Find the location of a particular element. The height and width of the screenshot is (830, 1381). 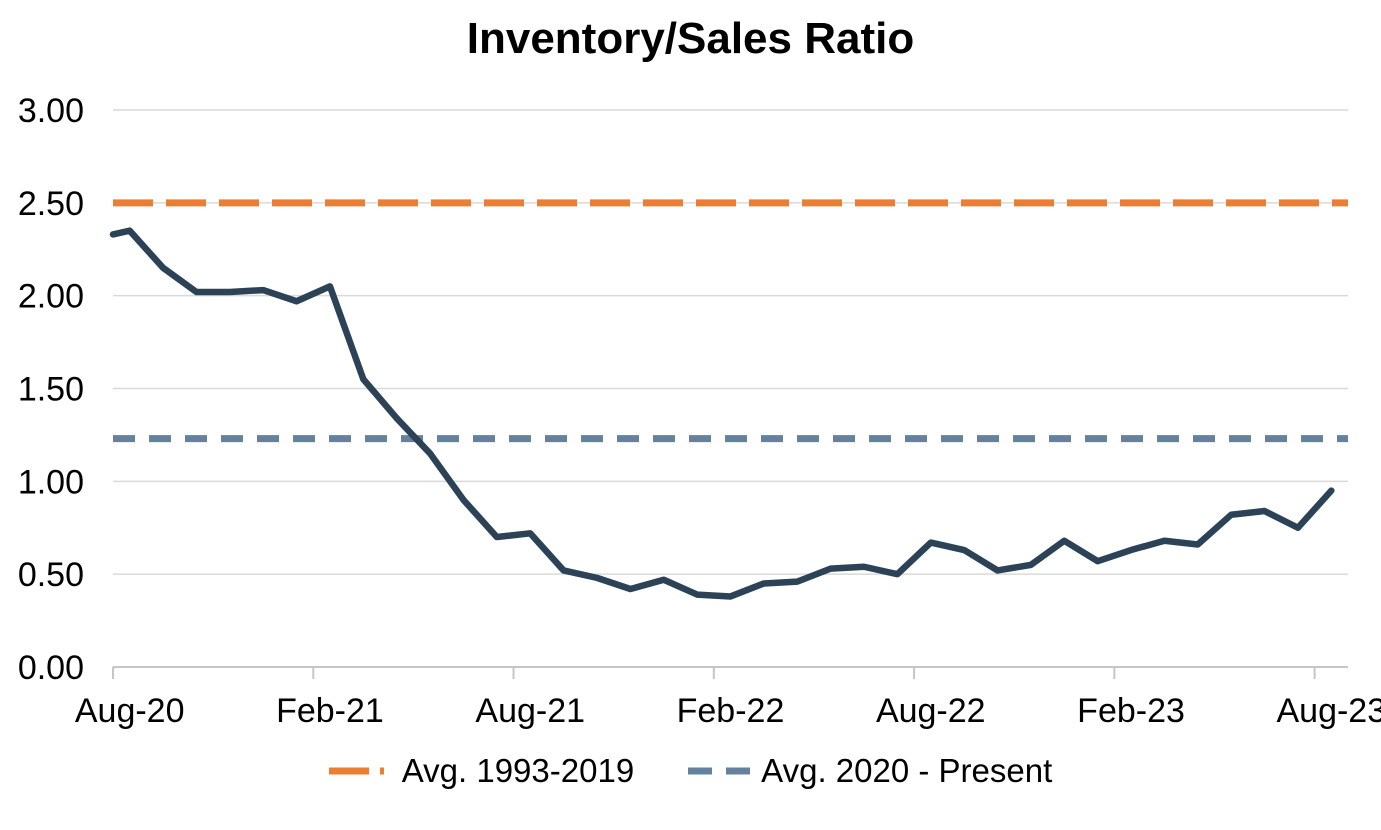

legend-label-avg-2020-present: Avg. 2020 - Present is located at coordinates (907, 770).